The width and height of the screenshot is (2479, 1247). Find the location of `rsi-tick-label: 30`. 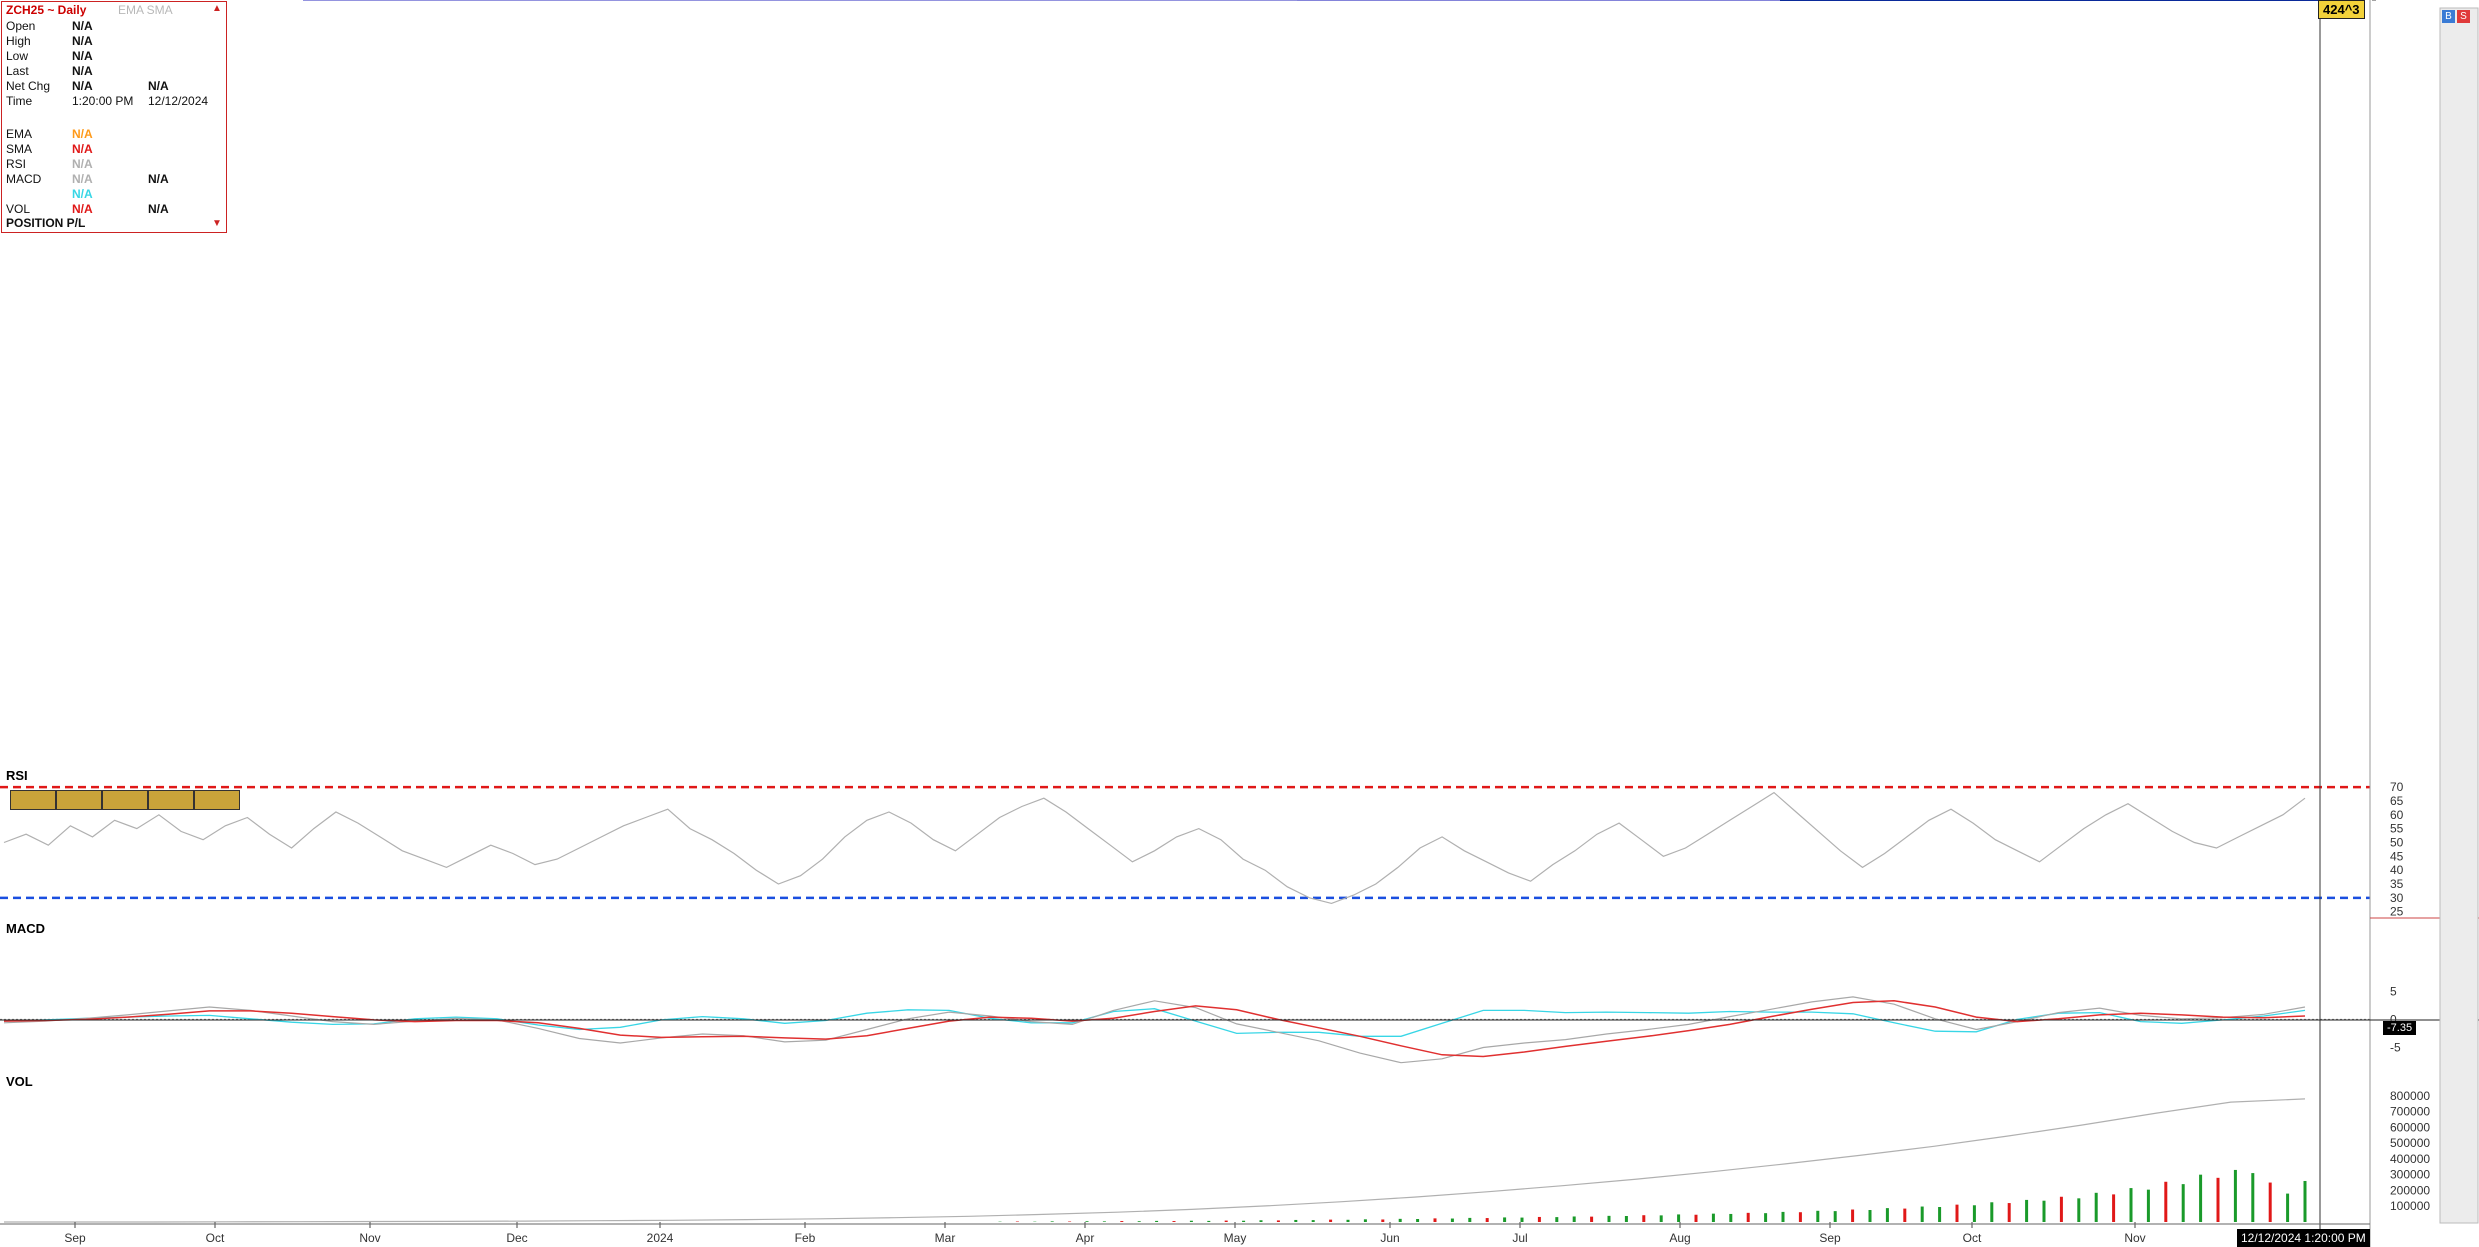

rsi-tick-label: 30 is located at coordinates (2397, 898).